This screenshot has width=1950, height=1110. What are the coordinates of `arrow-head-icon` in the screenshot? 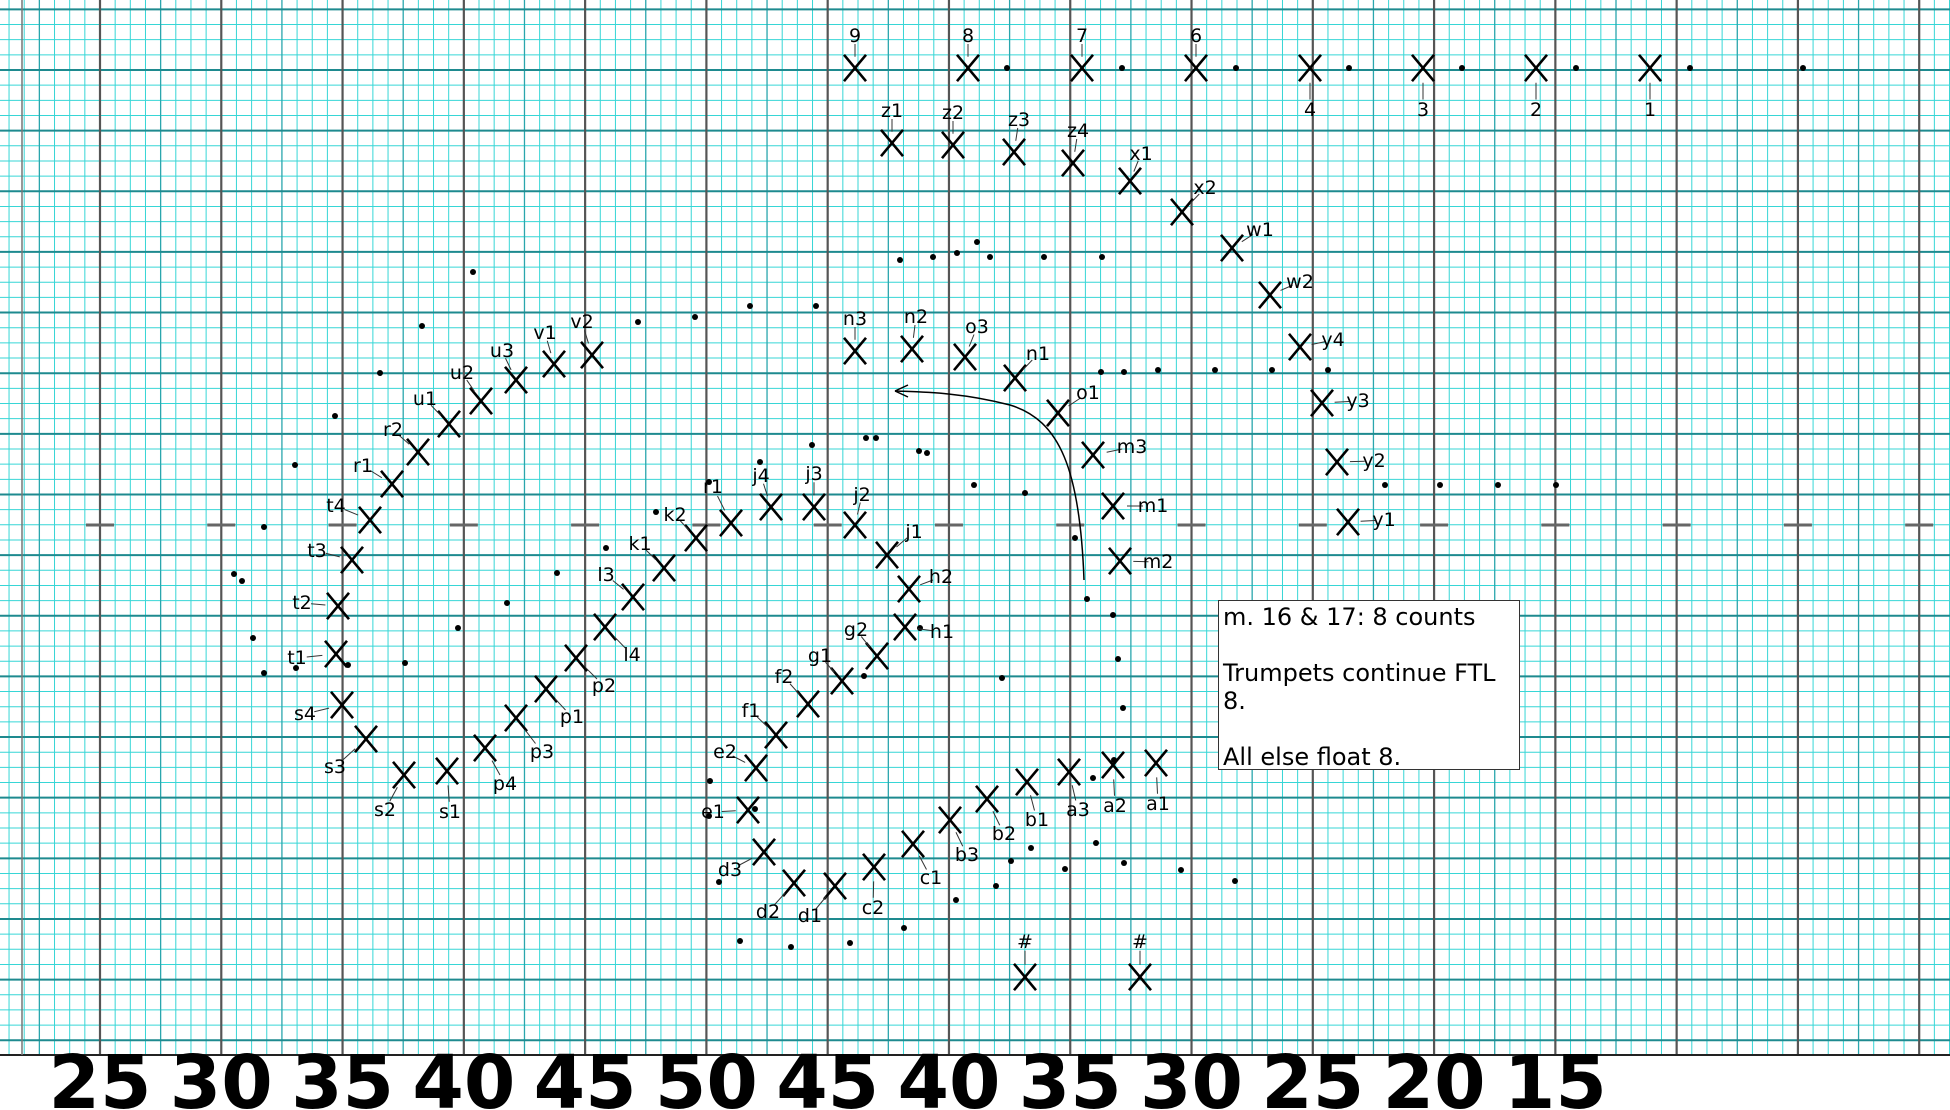 It's located at (901, 391).